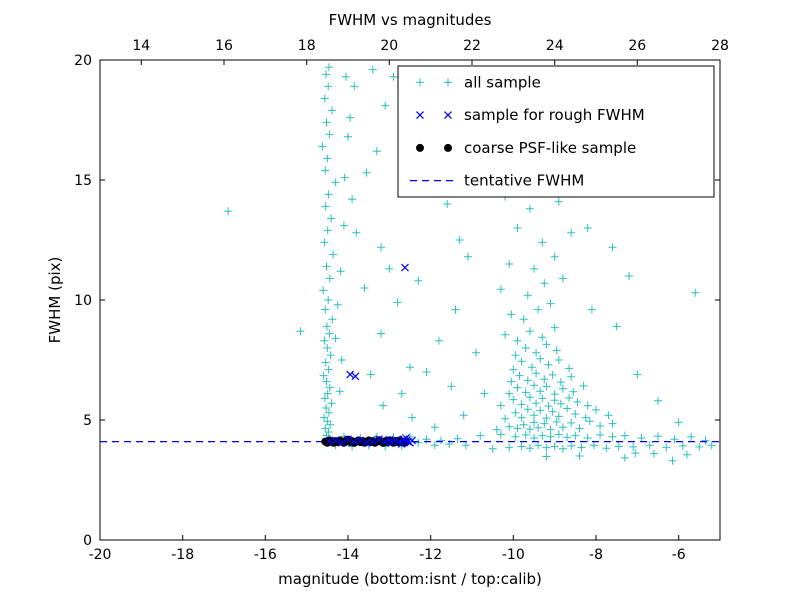 Image resolution: width=800 pixels, height=600 pixels. What do you see at coordinates (83, 301) in the screenshot?
I see `y-tick-label: 10` at bounding box center [83, 301].